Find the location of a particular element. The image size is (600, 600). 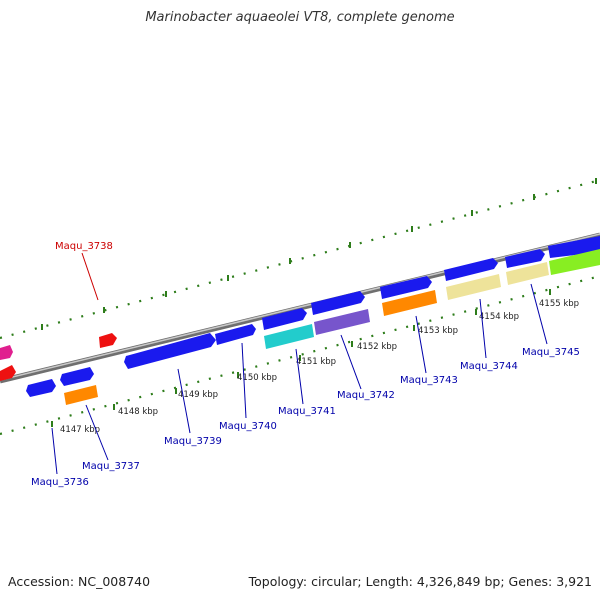

tick-label: 4152 kbp is located at coordinates (377, 347).